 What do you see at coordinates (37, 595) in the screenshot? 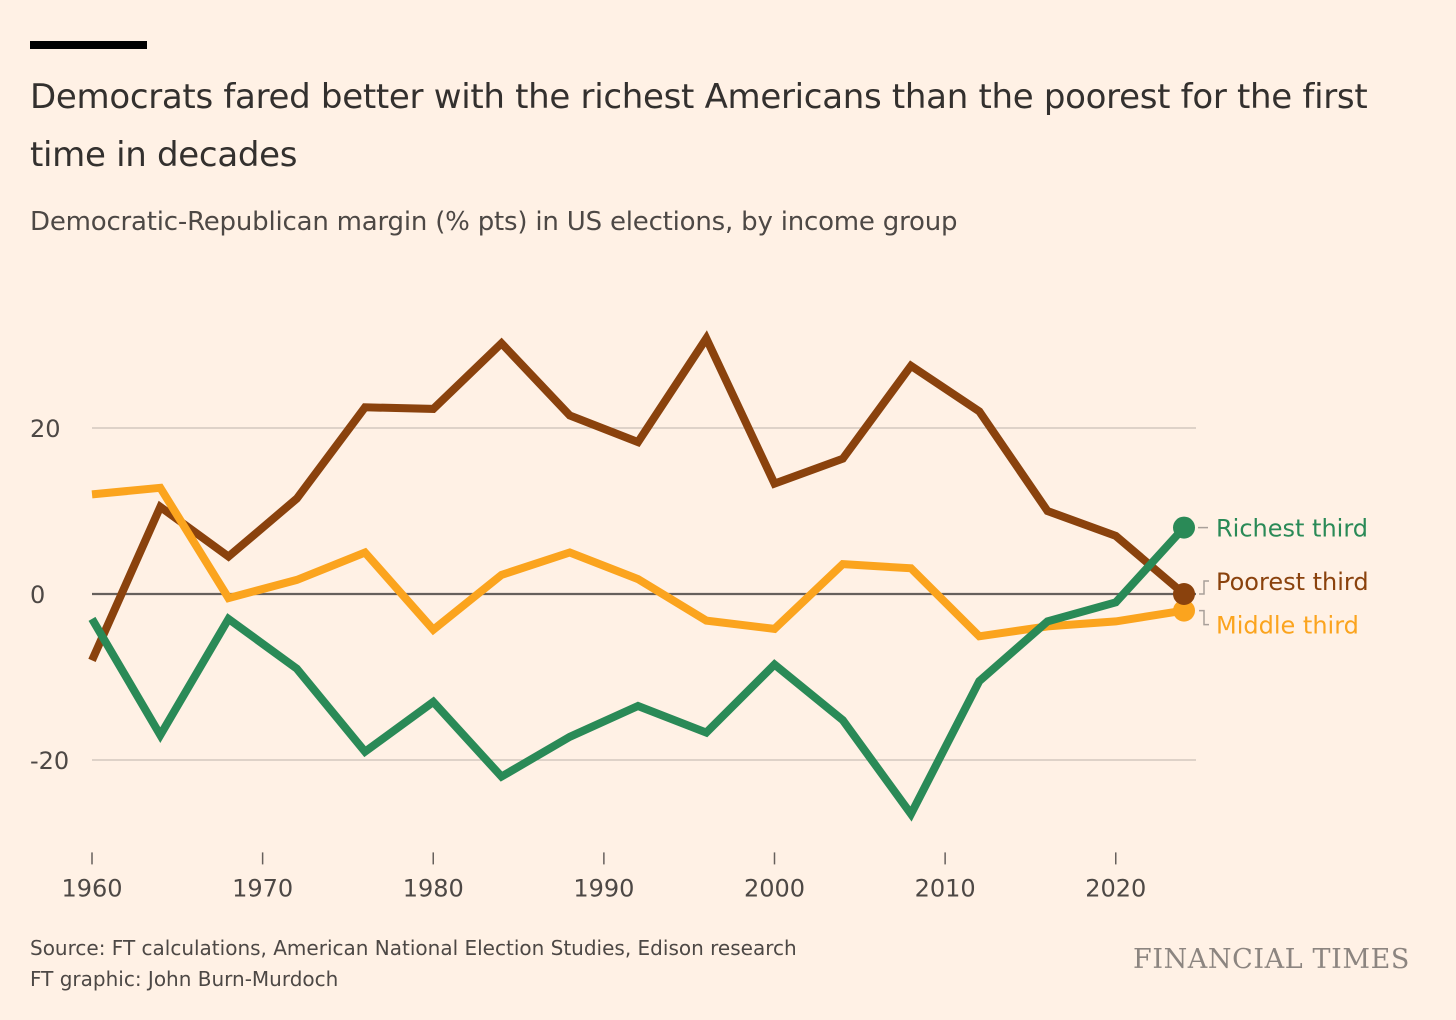
I see `y-tick-label-0: 0` at bounding box center [37, 595].